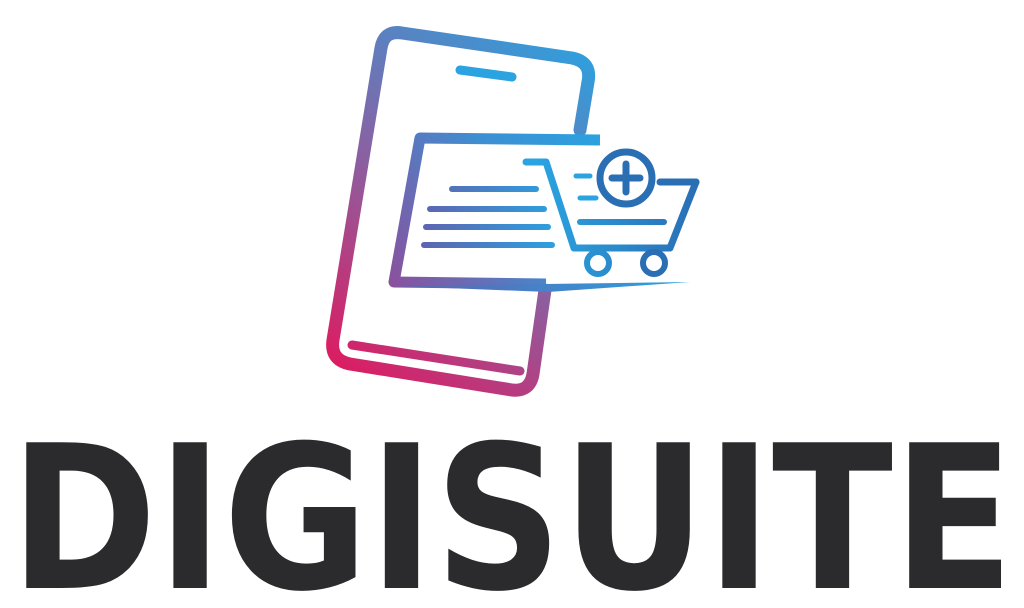  Describe the element at coordinates (611, 217) in the screenshot. I see `shopping-cart-icon` at that location.